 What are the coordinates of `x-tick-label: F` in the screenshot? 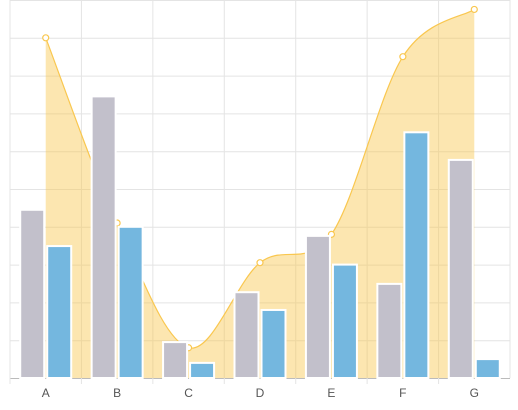 It's located at (402, 393).